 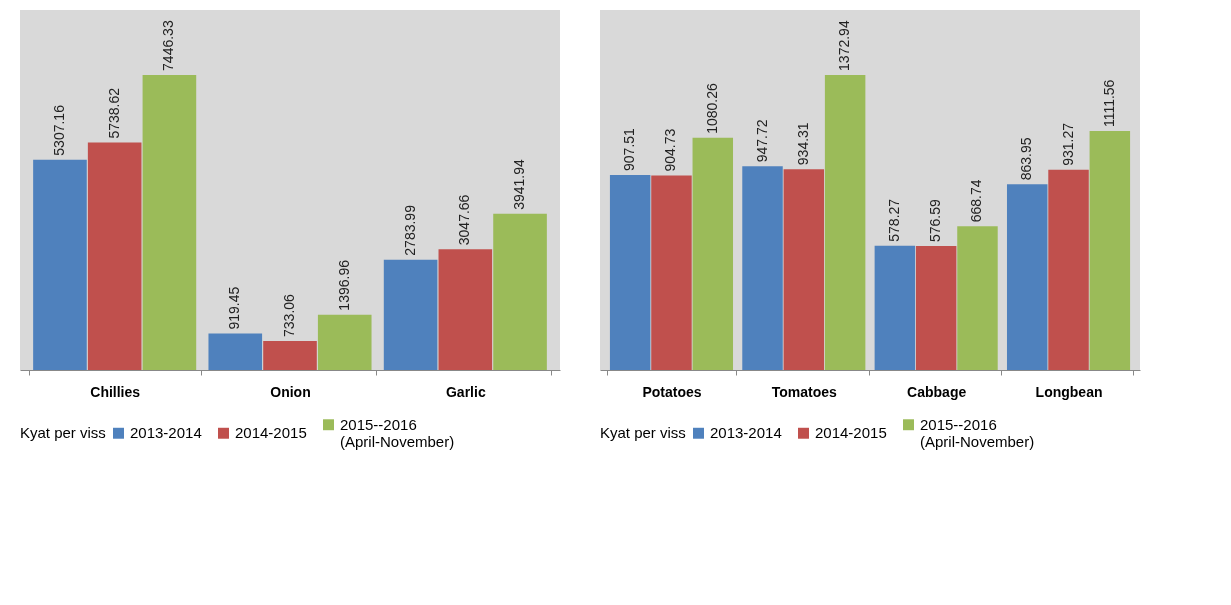 What do you see at coordinates (893, 220) in the screenshot?
I see `data-label: 578.27` at bounding box center [893, 220].